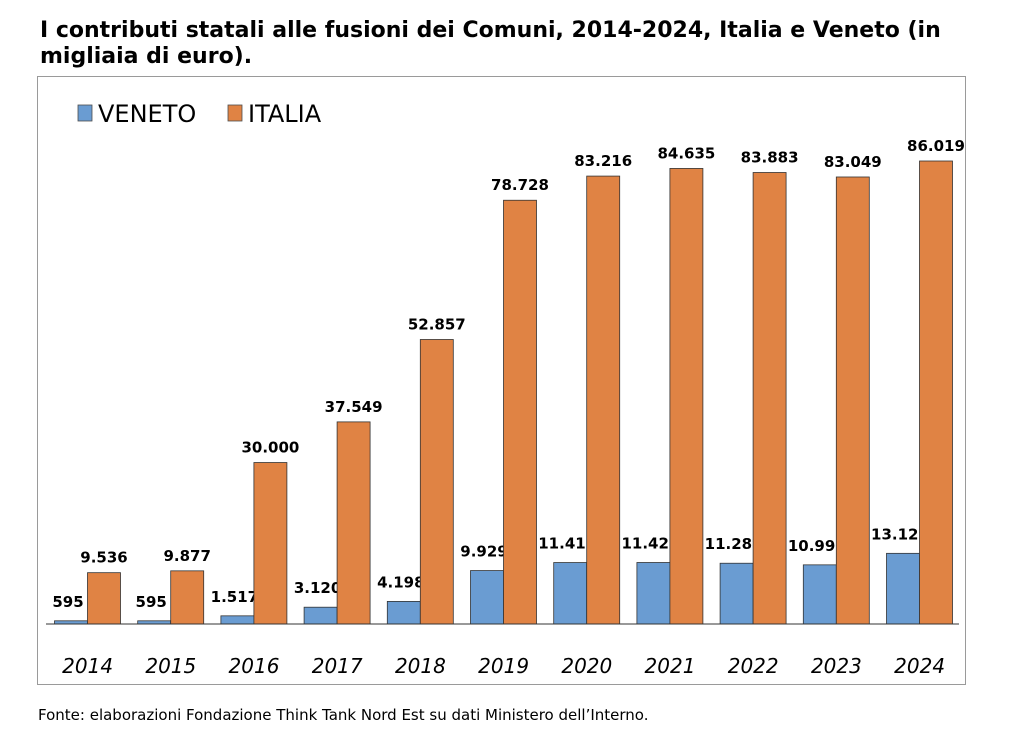  What do you see at coordinates (686, 153) in the screenshot?
I see `data-label-italia-2021: 84.635` at bounding box center [686, 153].